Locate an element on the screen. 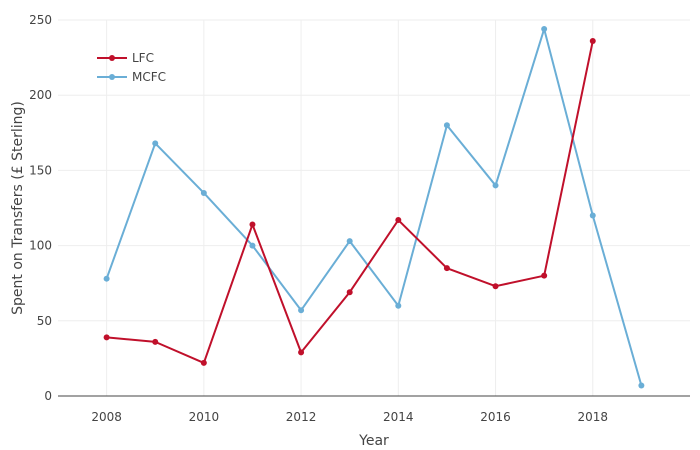  y-tick-label: 50 is located at coordinates (44, 321).